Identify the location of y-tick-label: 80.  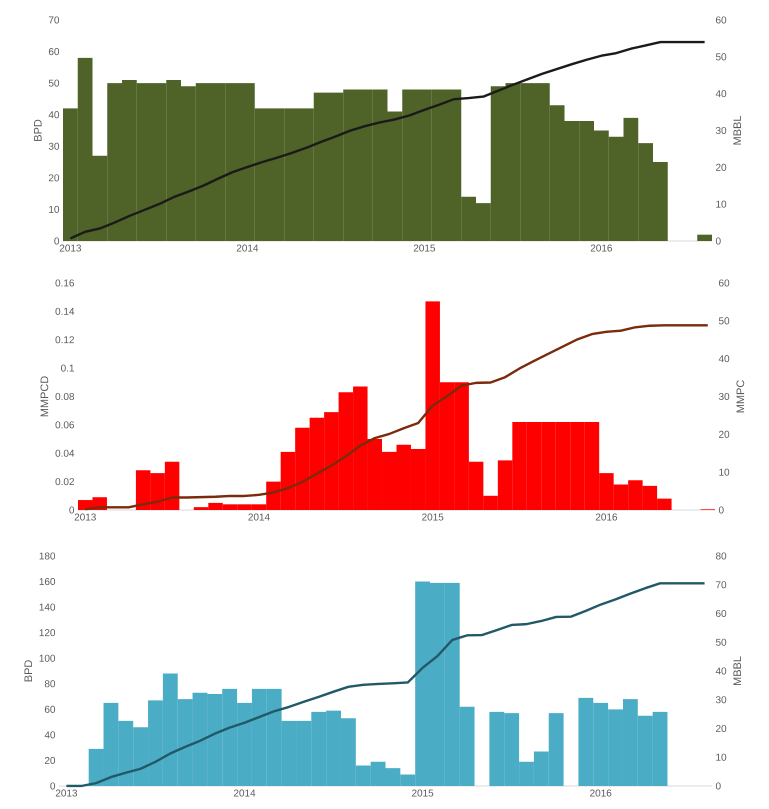
(50, 684).